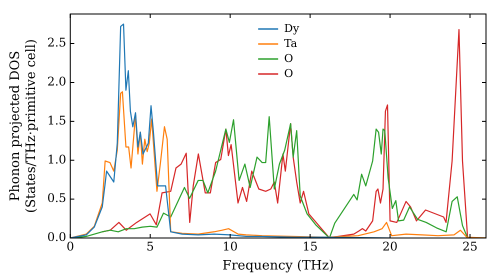 The image size is (500, 280). What do you see at coordinates (56, 237) in the screenshot?
I see `y-tick-label: 0.0` at bounding box center [56, 237].